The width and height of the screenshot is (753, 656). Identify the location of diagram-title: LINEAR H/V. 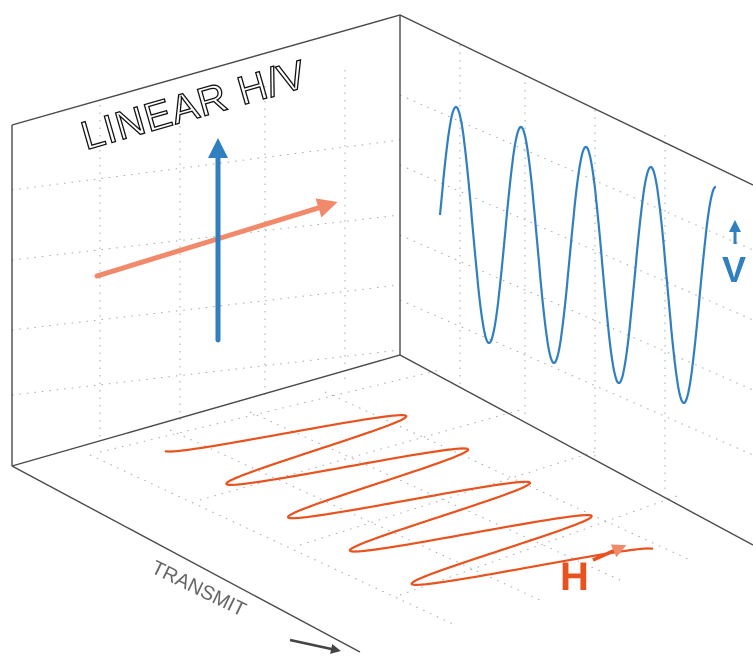
(193, 105).